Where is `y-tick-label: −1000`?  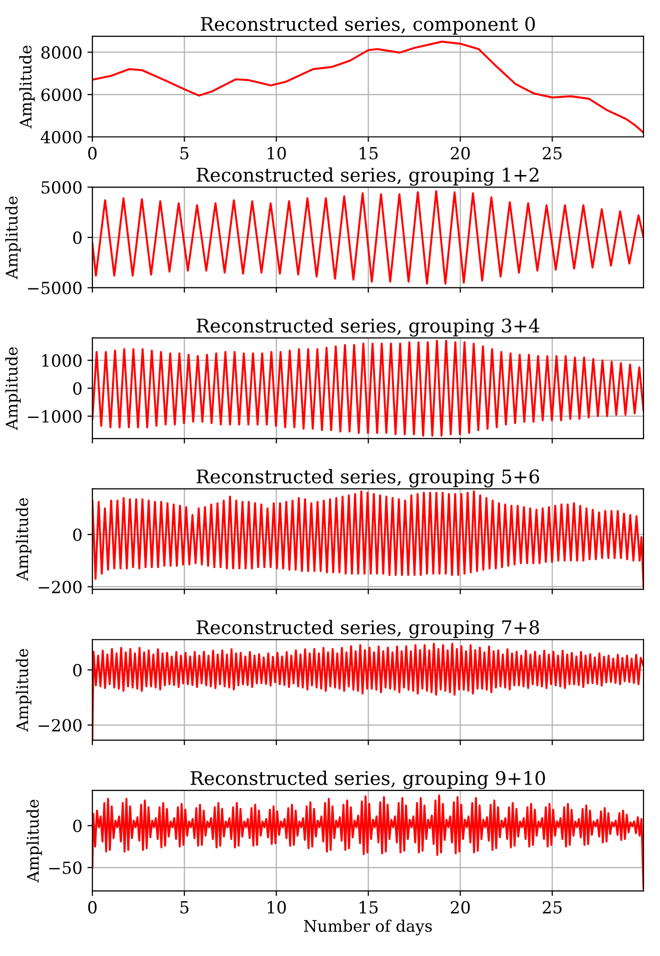 y-tick-label: −1000 is located at coordinates (55, 416).